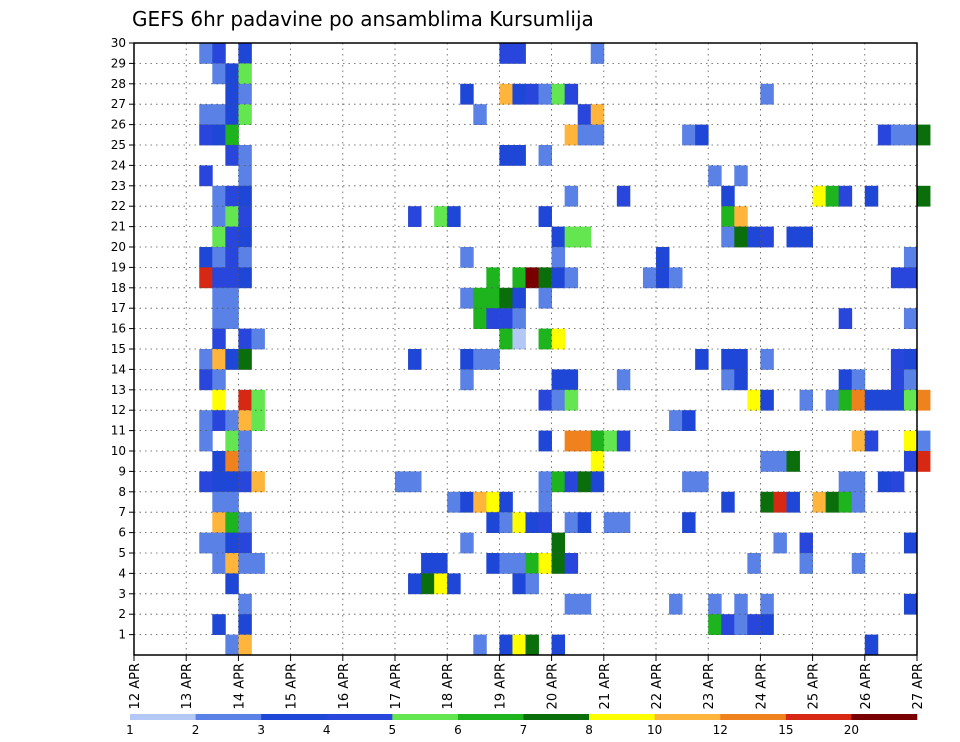 The width and height of the screenshot is (960, 742). Describe the element at coordinates (118, 451) in the screenshot. I see `y-tick-label: 10` at that location.